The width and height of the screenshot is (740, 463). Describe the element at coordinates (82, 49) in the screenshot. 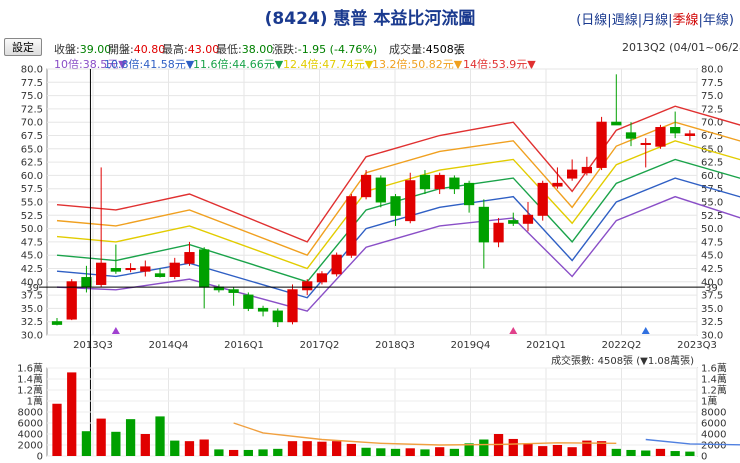

I see `close-field: 收盤:39.00` at that location.